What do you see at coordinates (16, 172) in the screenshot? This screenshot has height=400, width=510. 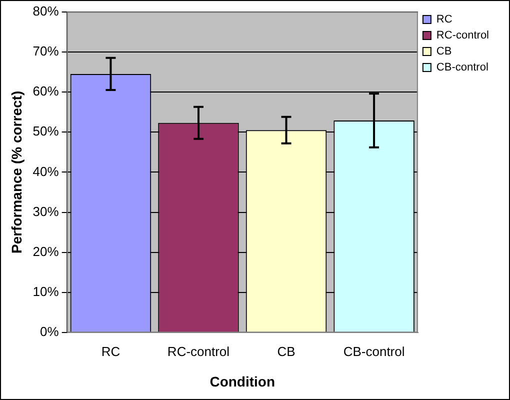 I see `y-axis-title: Performance (% correct)` at bounding box center [16, 172].